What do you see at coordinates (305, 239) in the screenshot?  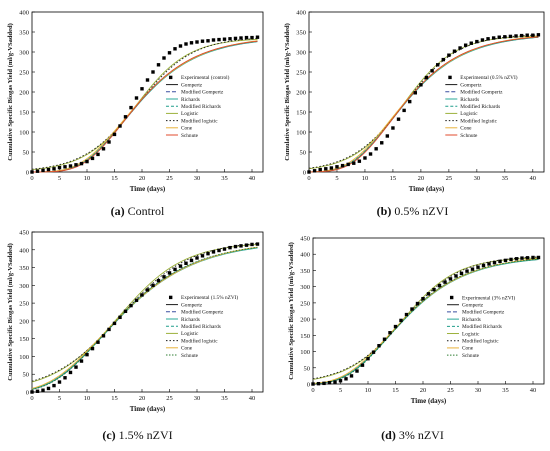 I see `y-tick-label: 450` at bounding box center [305, 239].